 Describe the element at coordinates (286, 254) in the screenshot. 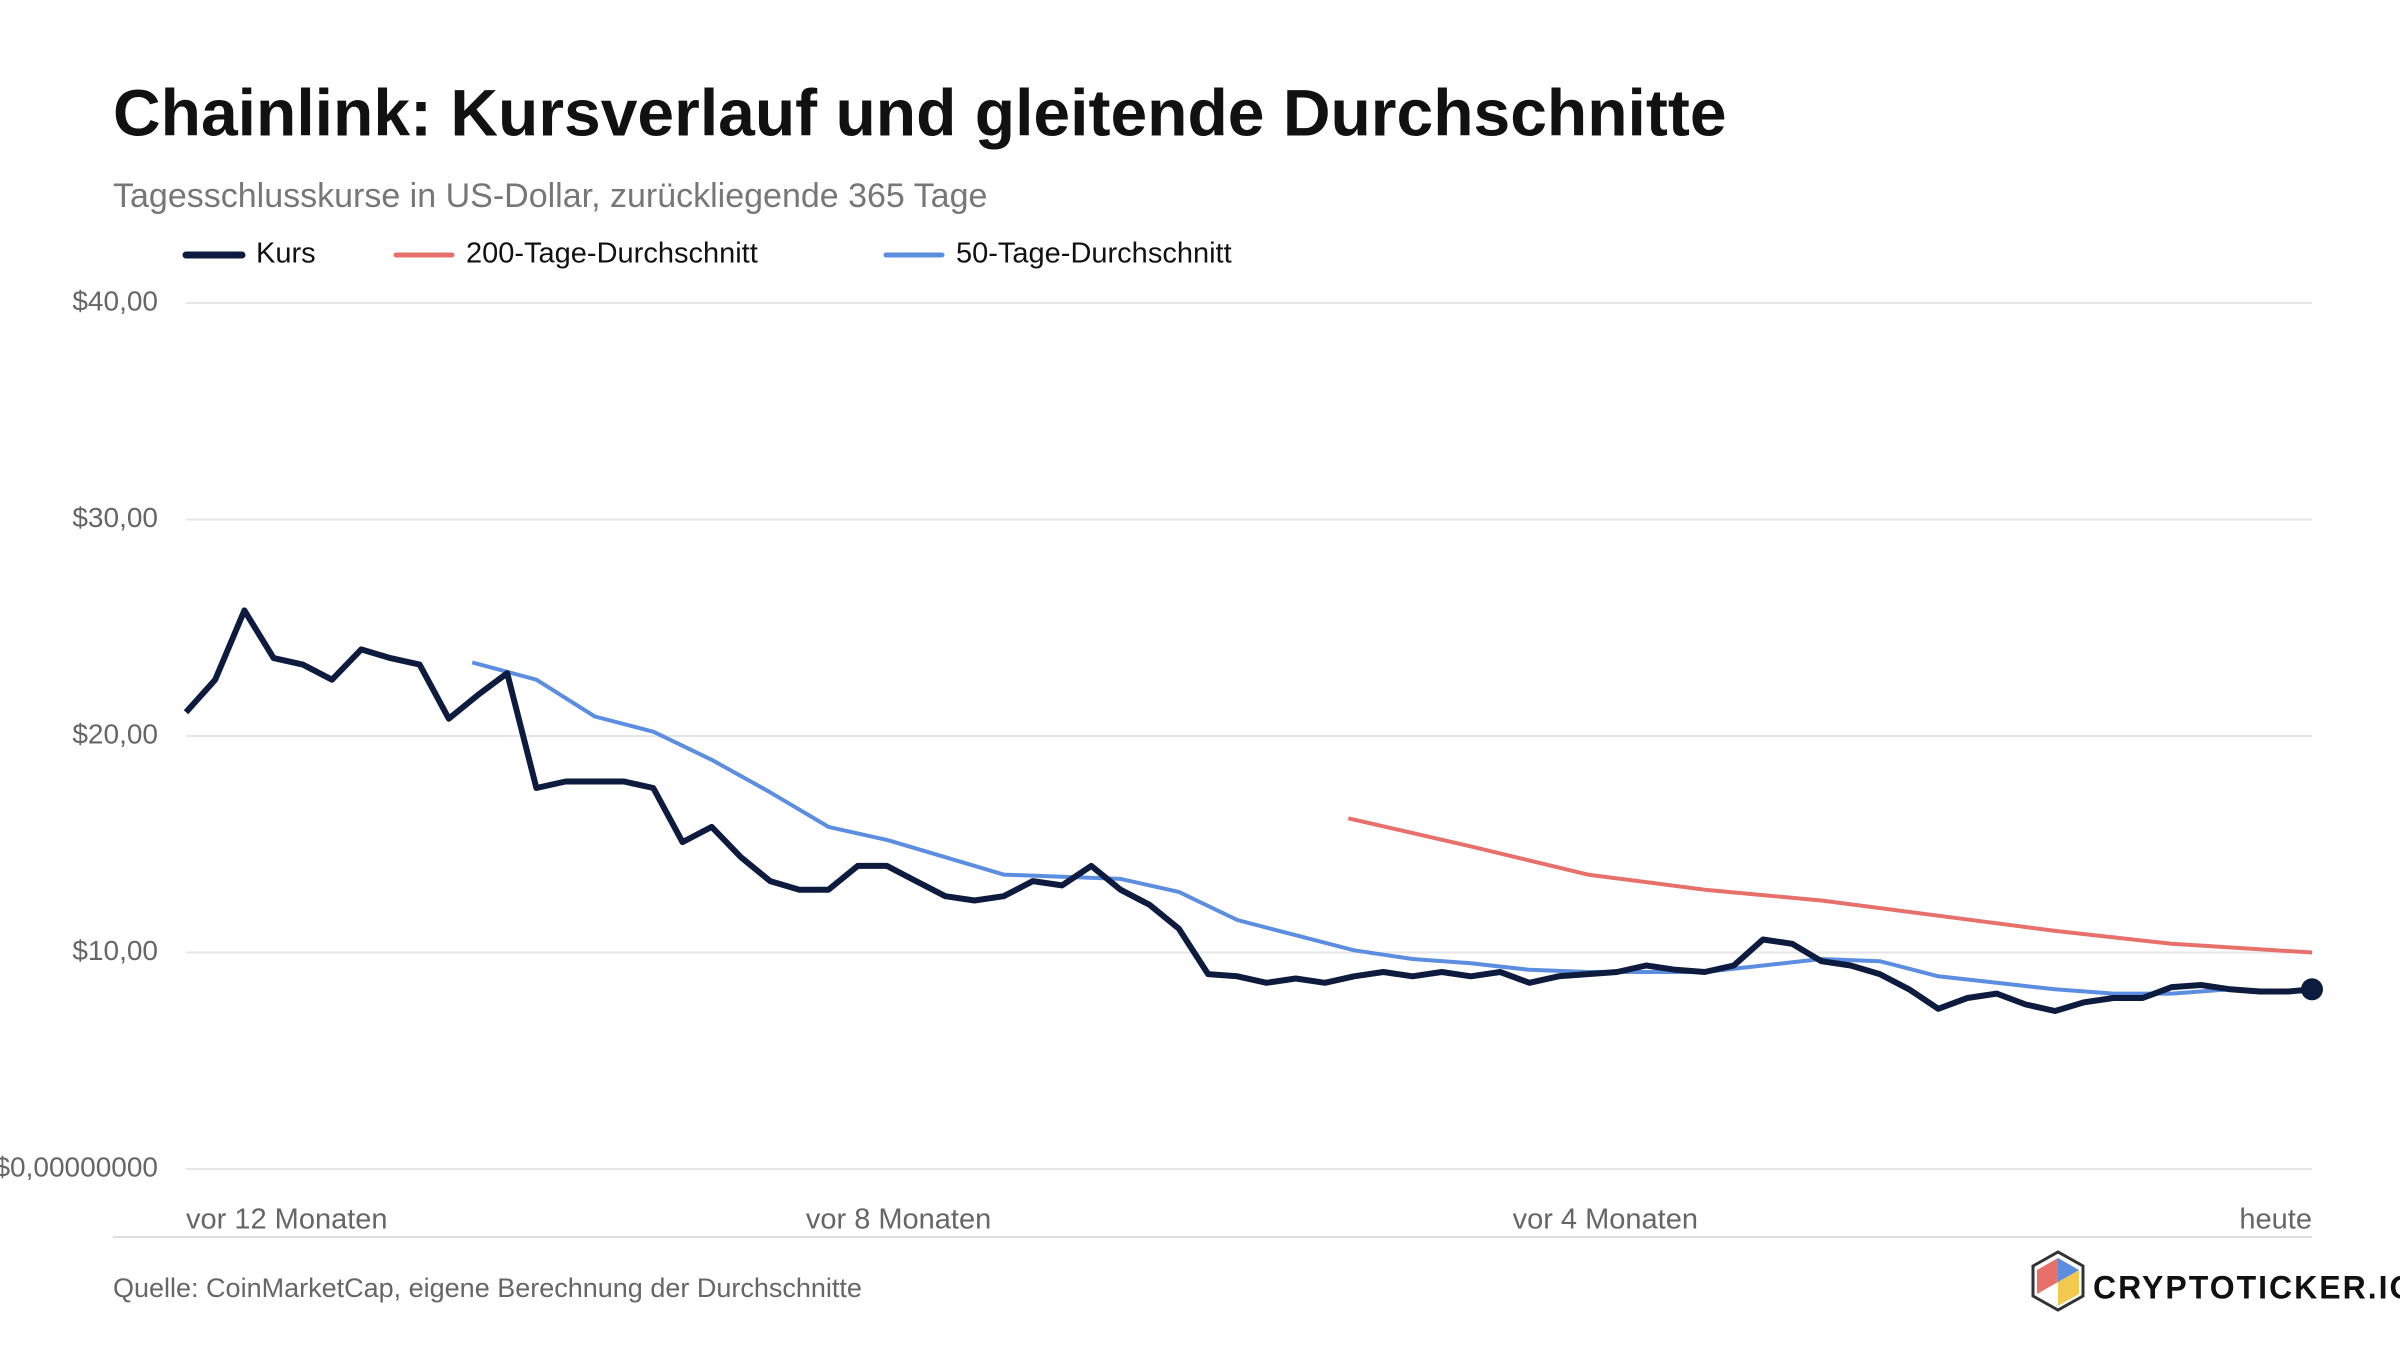

I see `legend-label: Kurs` at that location.